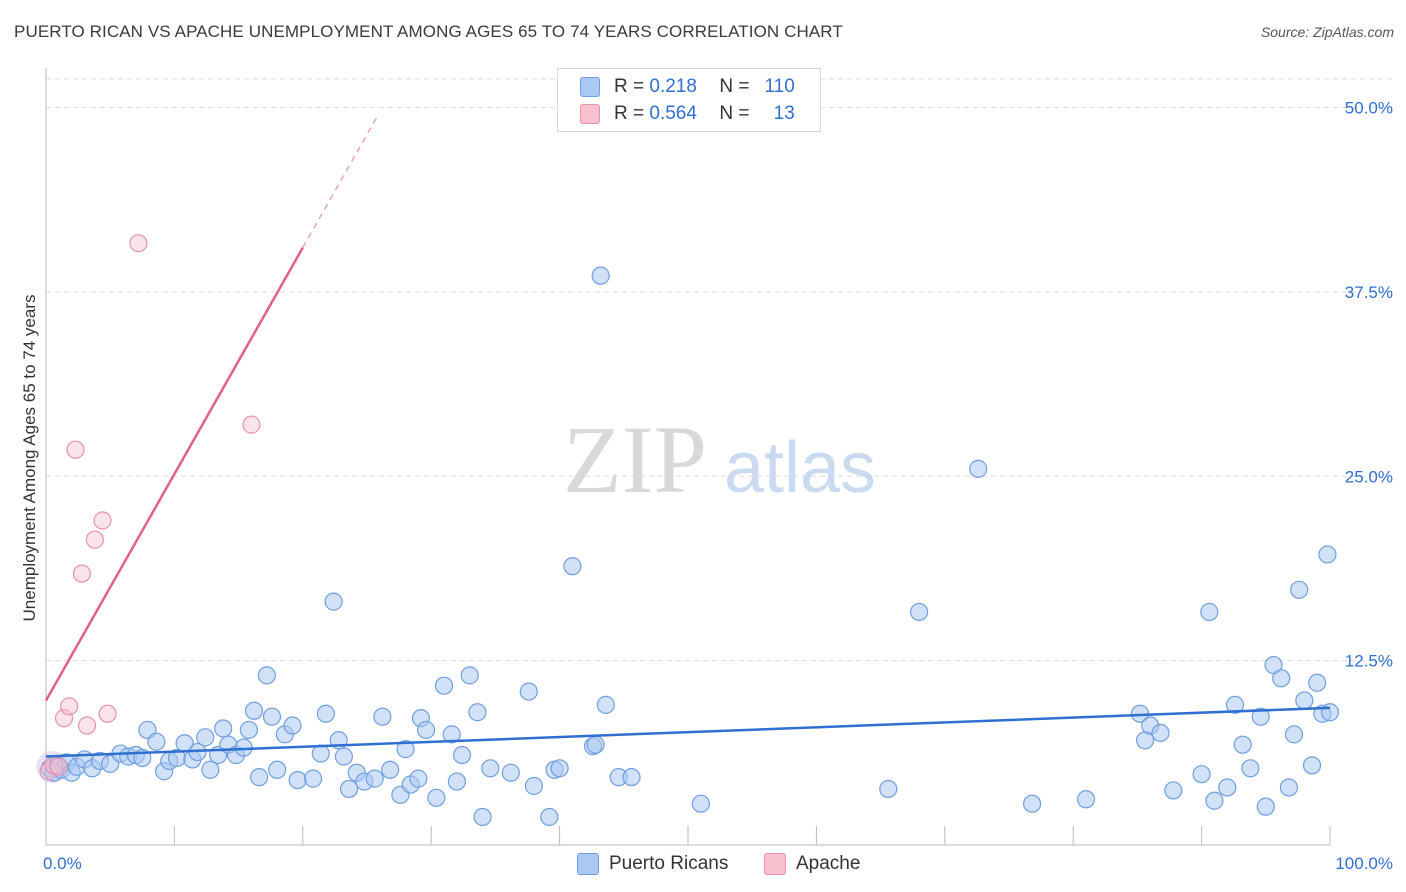 The image size is (1406, 892). What do you see at coordinates (673, 86) in the screenshot?
I see `legend-r-value: 0.218` at bounding box center [673, 86].